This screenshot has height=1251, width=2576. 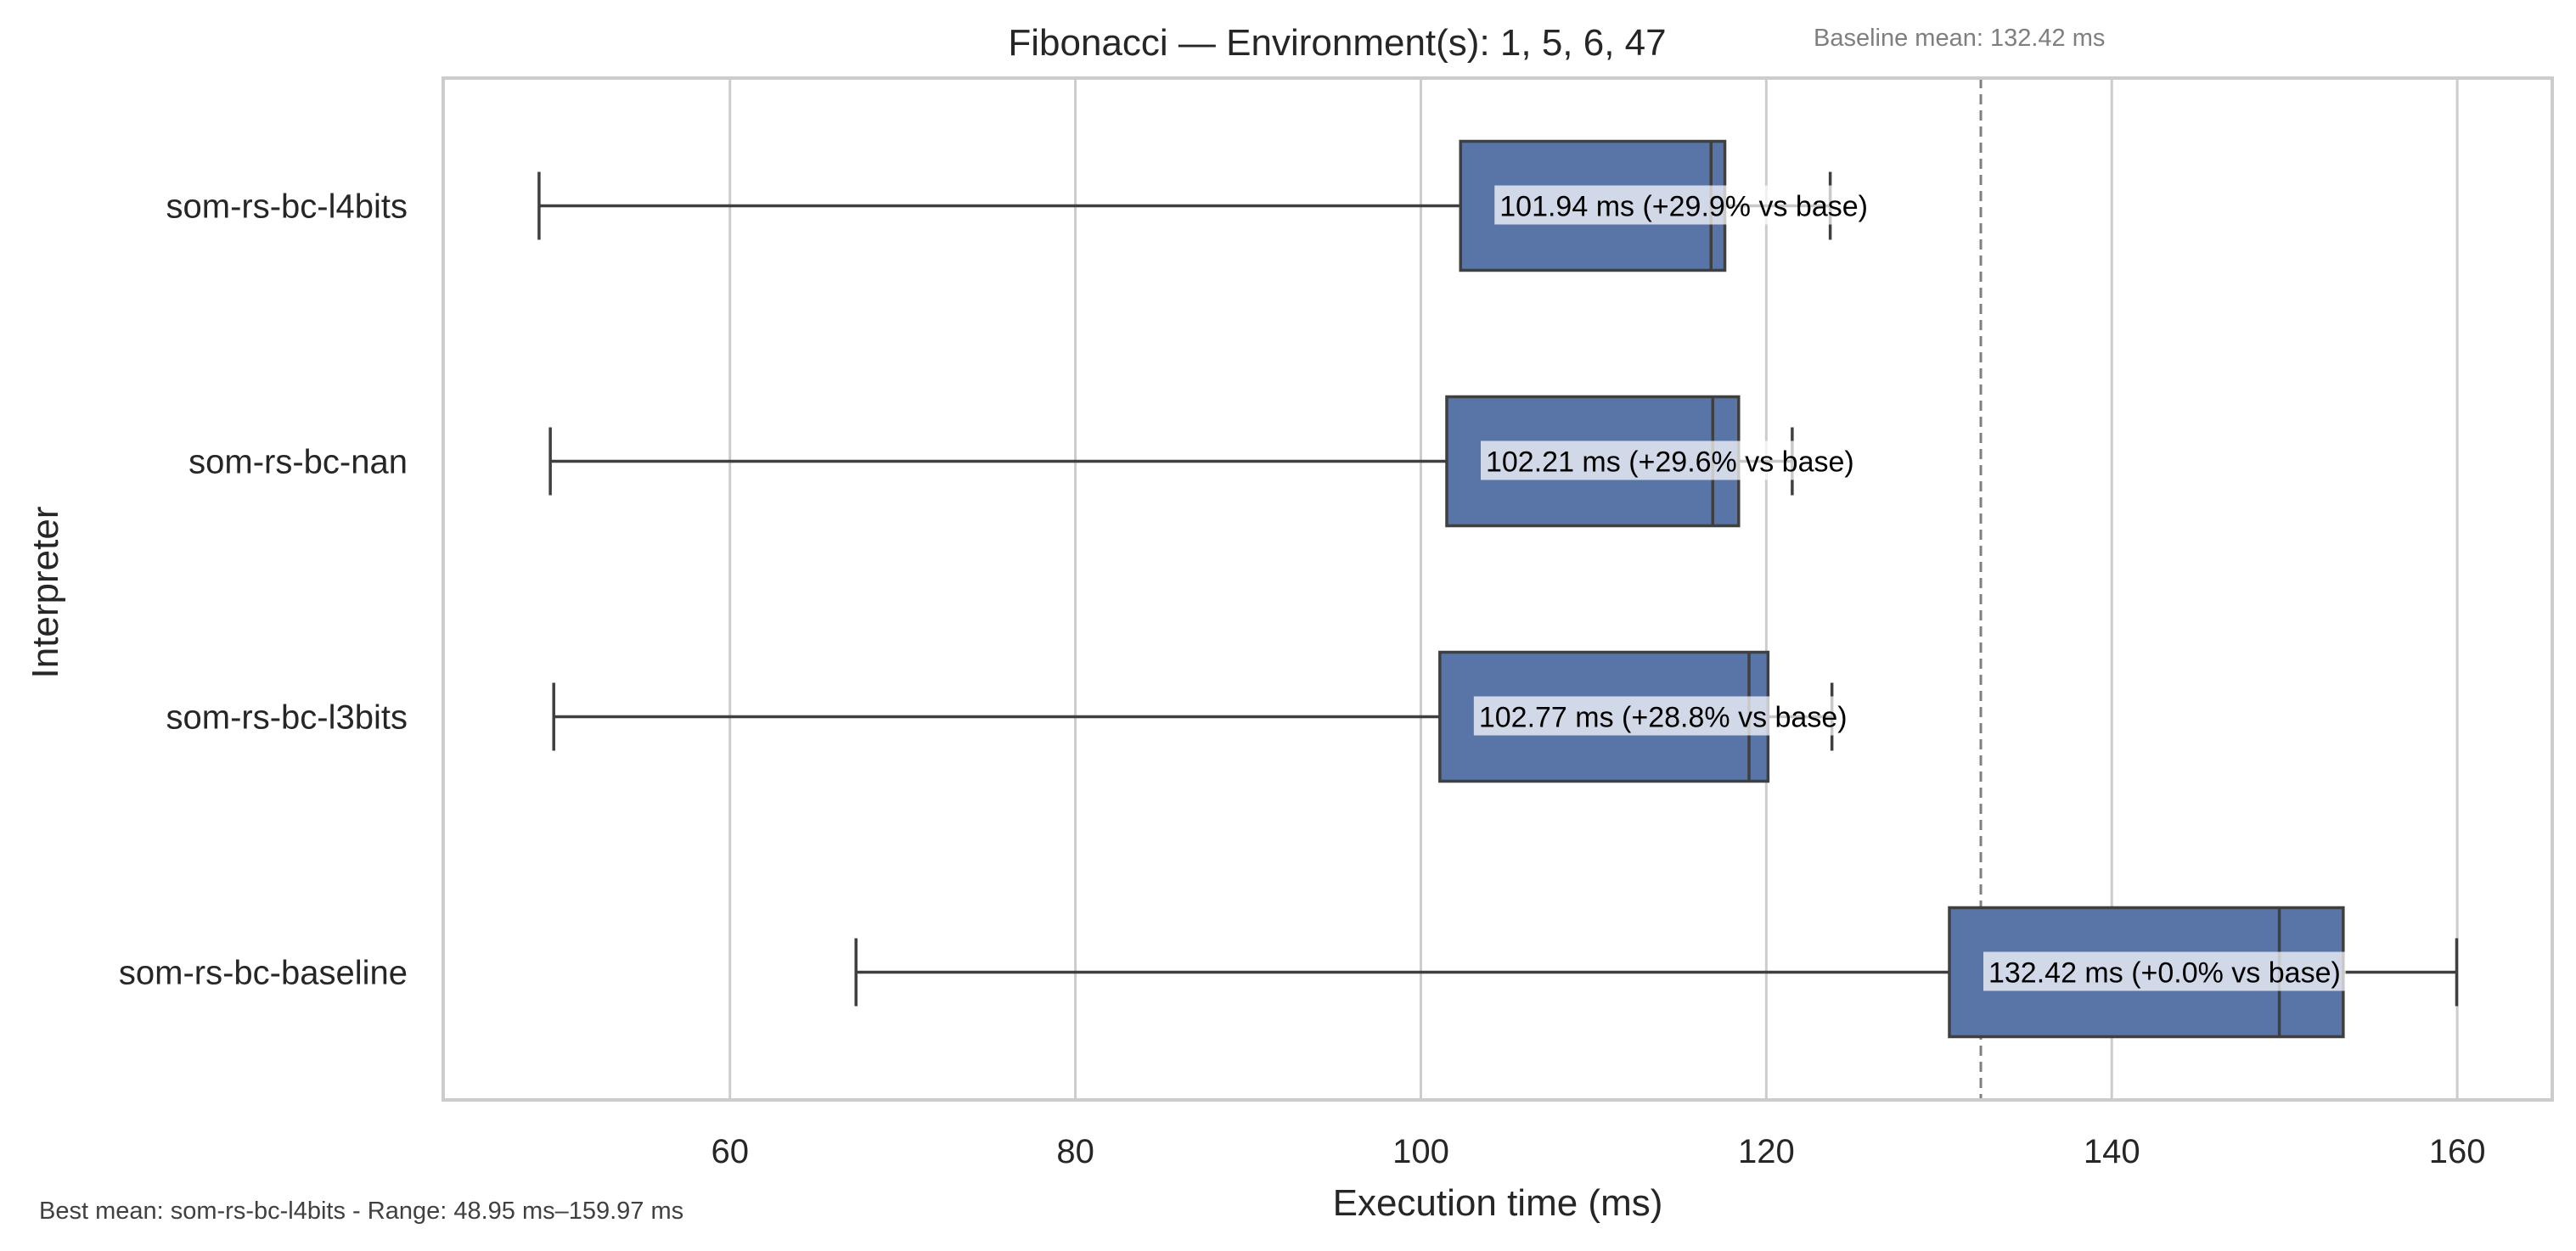 I want to click on annotation-label: 102.77 ms (+28.8% vs base), so click(x=1663, y=718).